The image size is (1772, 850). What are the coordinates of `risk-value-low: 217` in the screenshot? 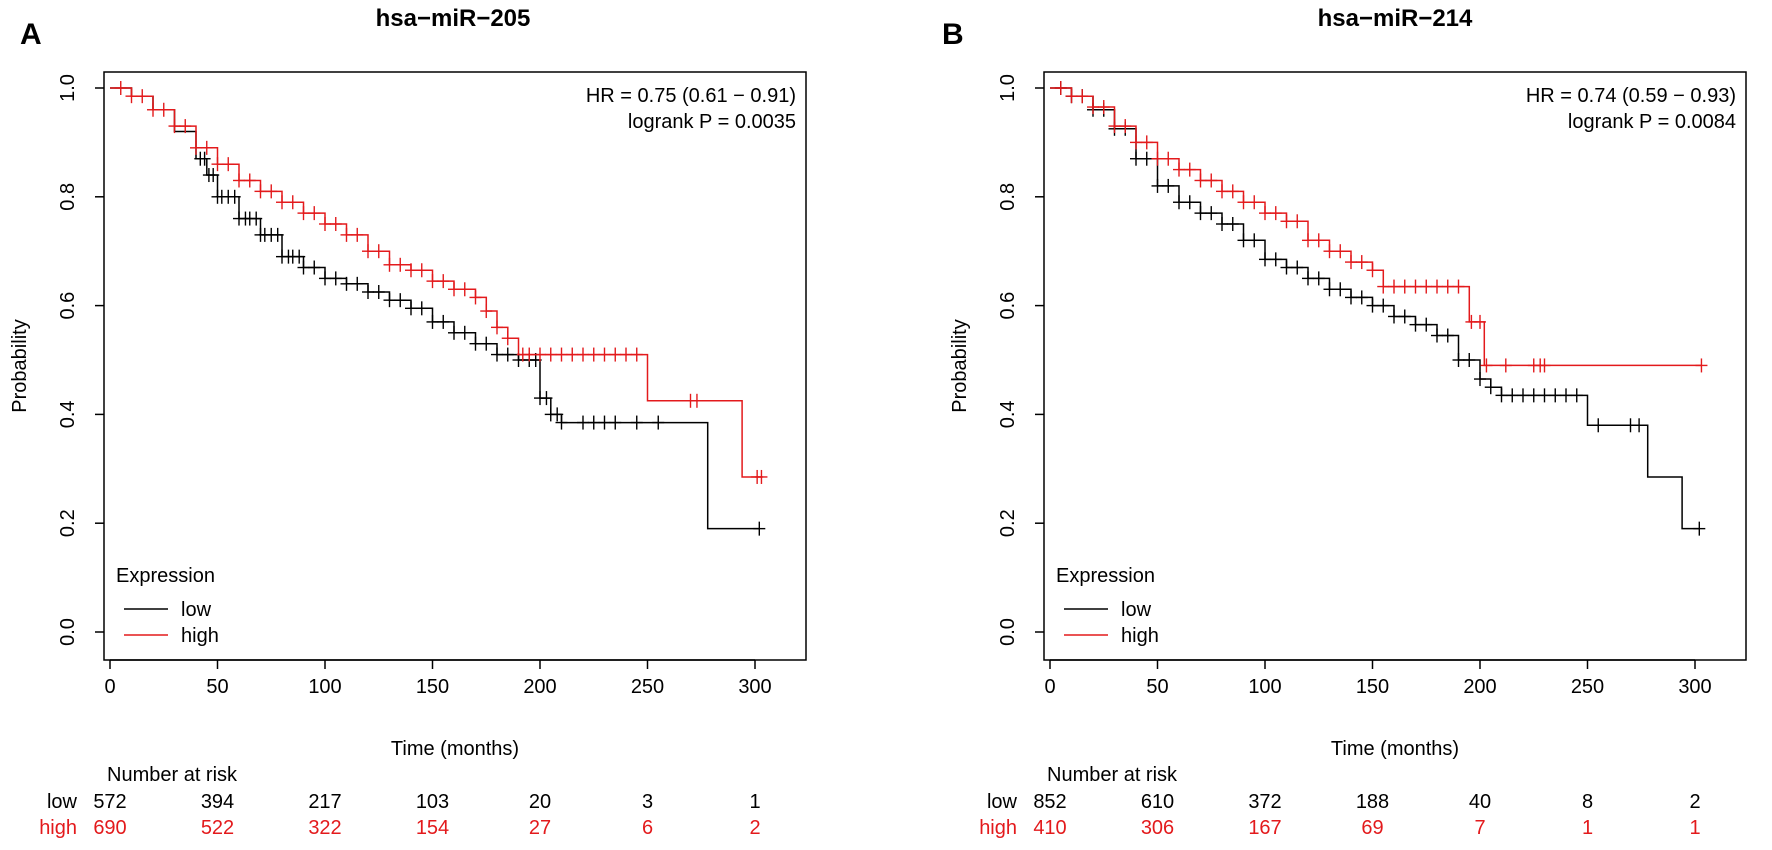 It's located at (324, 802).